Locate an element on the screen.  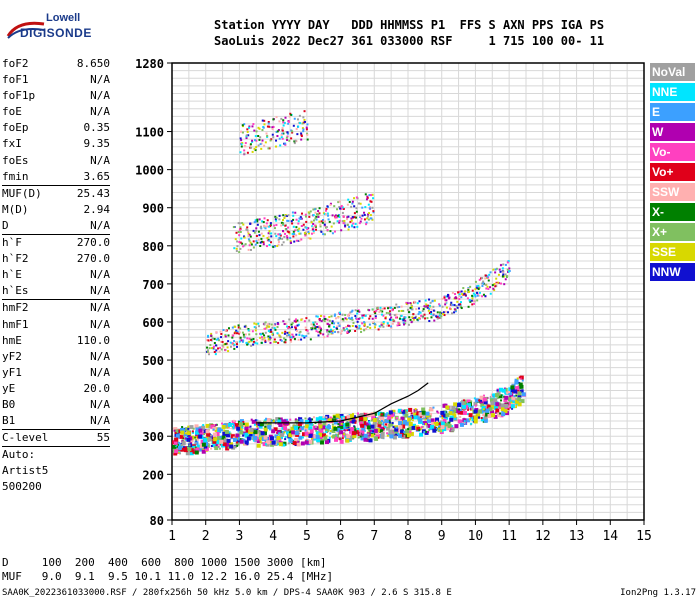
param-label: Auto: is located at coordinates (19, 455).